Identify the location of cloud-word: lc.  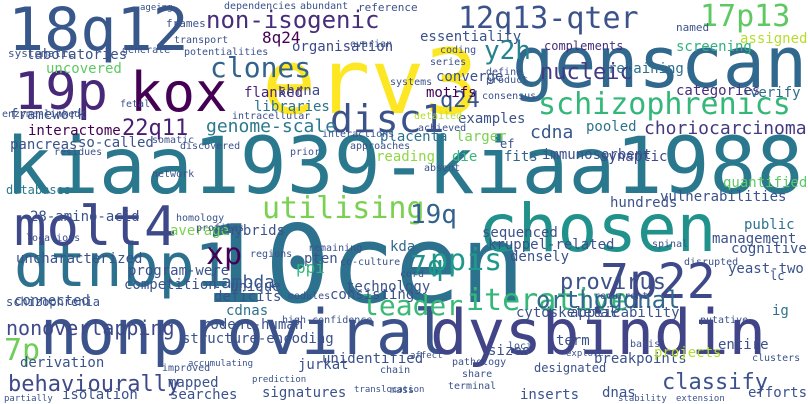
(777, 276).